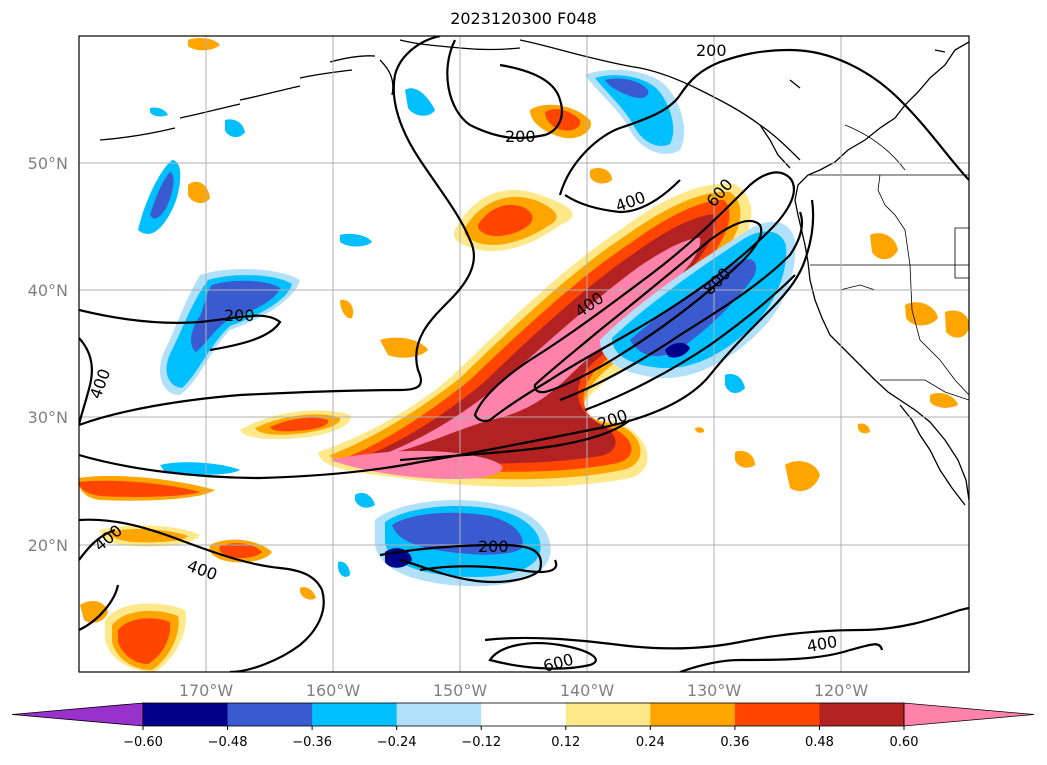  Describe the element at coordinates (841, 690) in the screenshot. I see `lon-label: 120°W` at that location.